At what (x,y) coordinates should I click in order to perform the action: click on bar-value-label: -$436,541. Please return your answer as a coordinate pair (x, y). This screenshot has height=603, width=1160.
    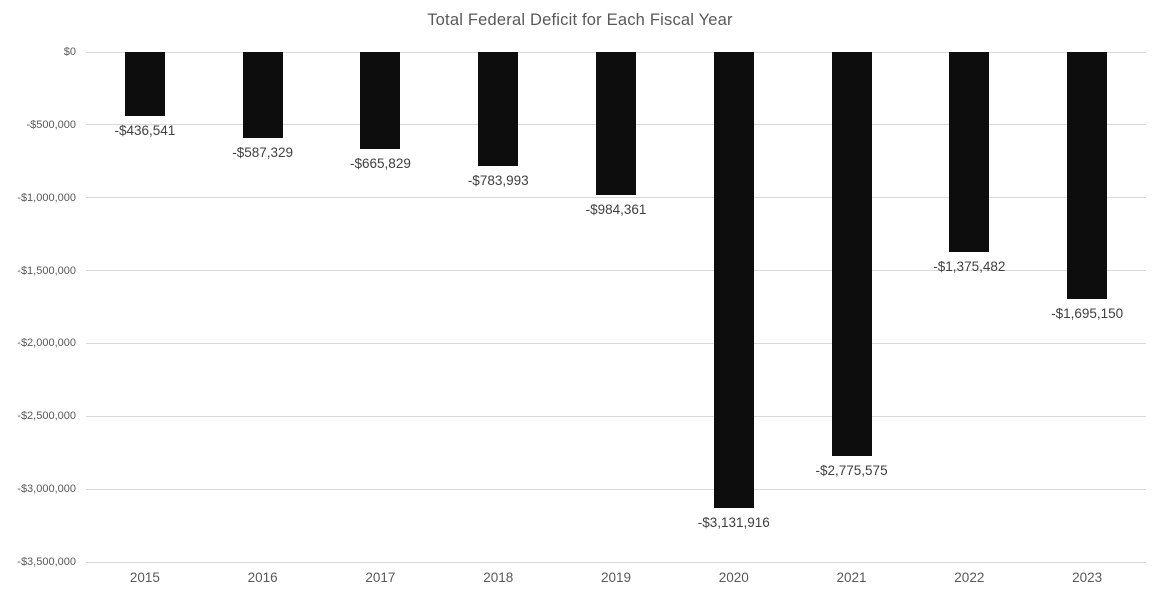
    Looking at the image, I should click on (145, 130).